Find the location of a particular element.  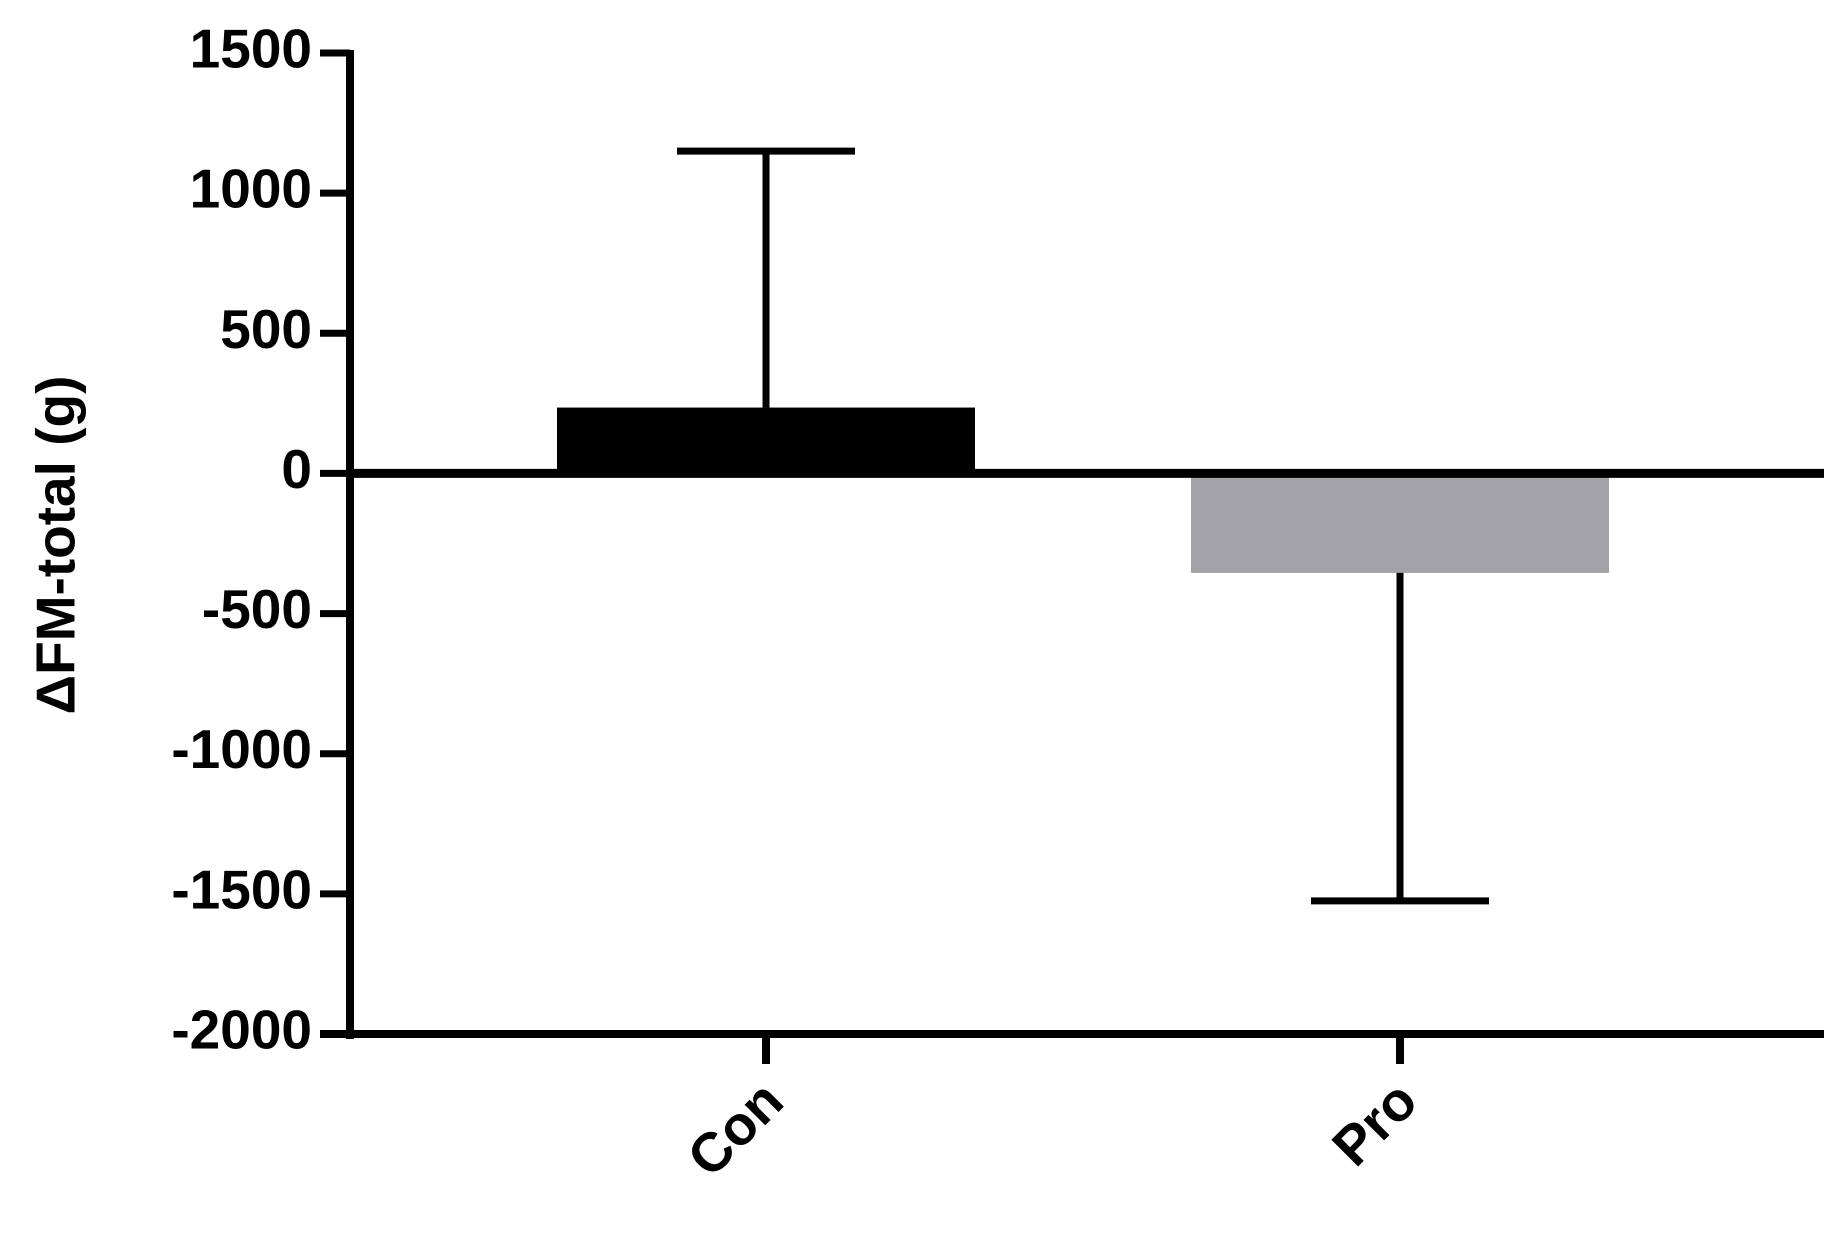

x-tick-label: Pro is located at coordinates (1374, 1123).